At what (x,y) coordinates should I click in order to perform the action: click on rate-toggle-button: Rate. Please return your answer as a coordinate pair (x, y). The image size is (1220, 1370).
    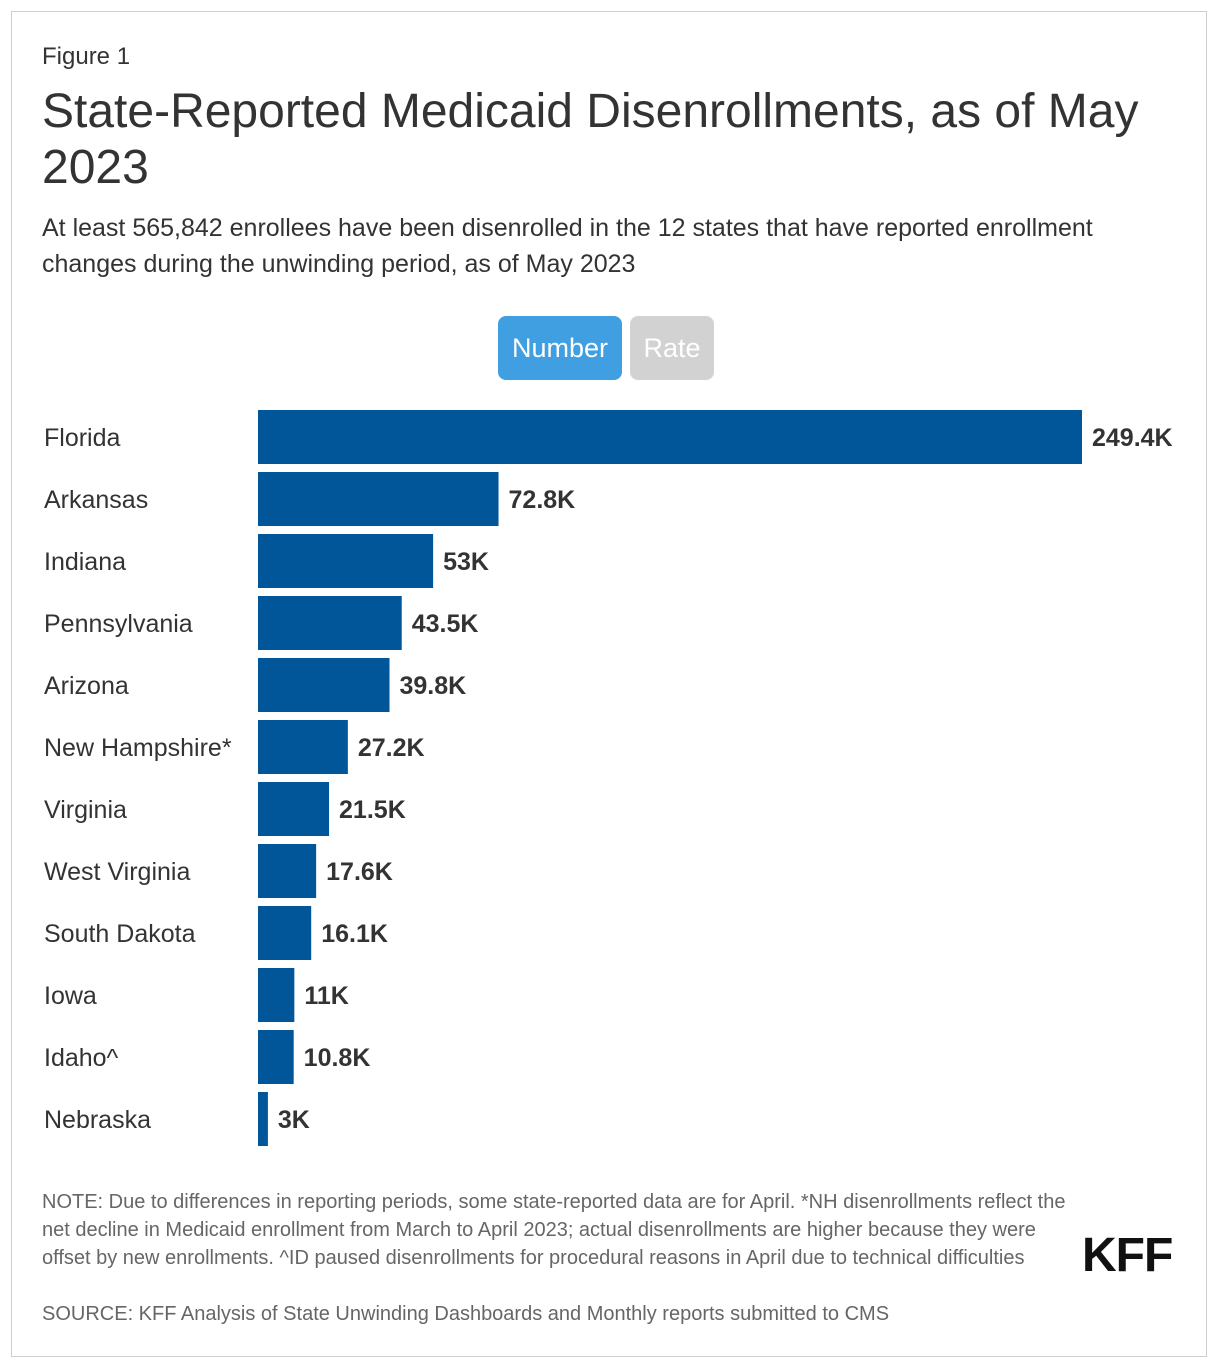
    Looking at the image, I should click on (672, 348).